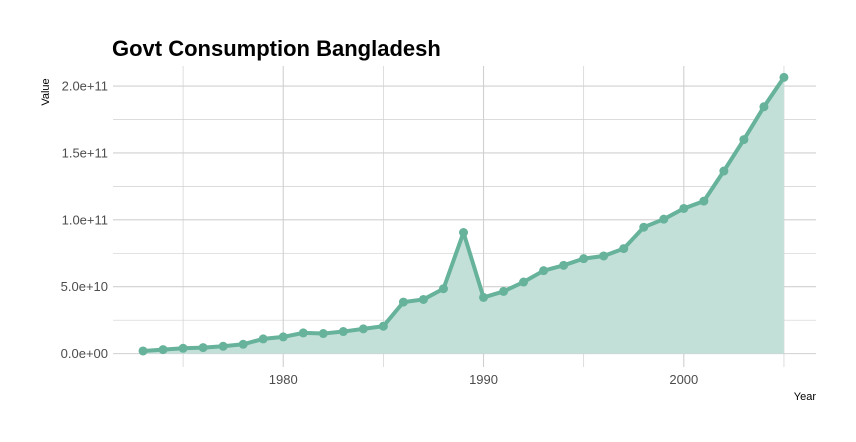 The image size is (856, 442). I want to click on y-tick-label: 0.0e+00, so click(84, 353).